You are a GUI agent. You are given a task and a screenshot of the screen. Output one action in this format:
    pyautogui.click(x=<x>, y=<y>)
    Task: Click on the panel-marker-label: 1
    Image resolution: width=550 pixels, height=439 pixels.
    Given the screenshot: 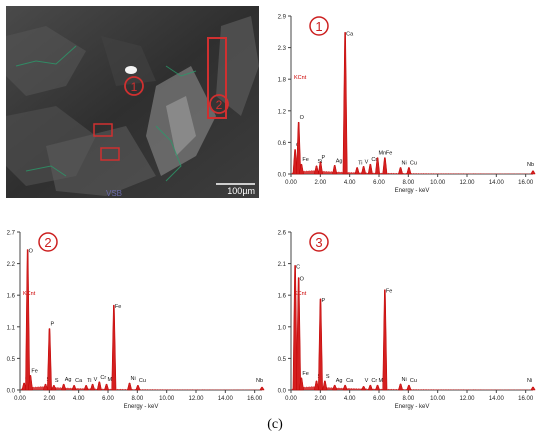 What is the action you would take?
    pyautogui.click(x=318, y=26)
    